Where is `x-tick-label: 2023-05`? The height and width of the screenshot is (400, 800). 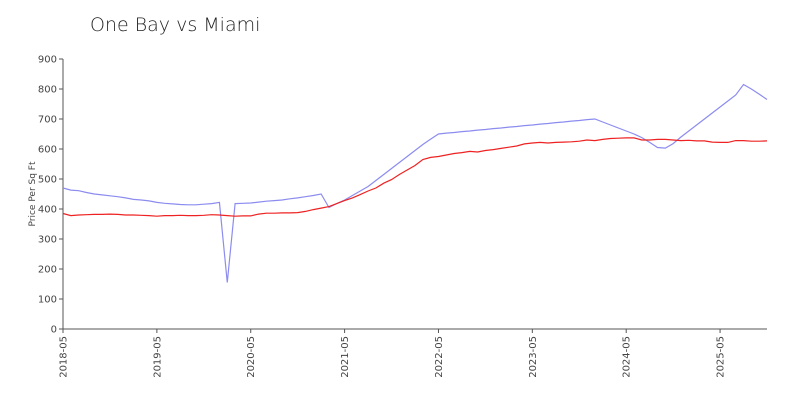 x-tick-label: 2023-05 is located at coordinates (533, 357).